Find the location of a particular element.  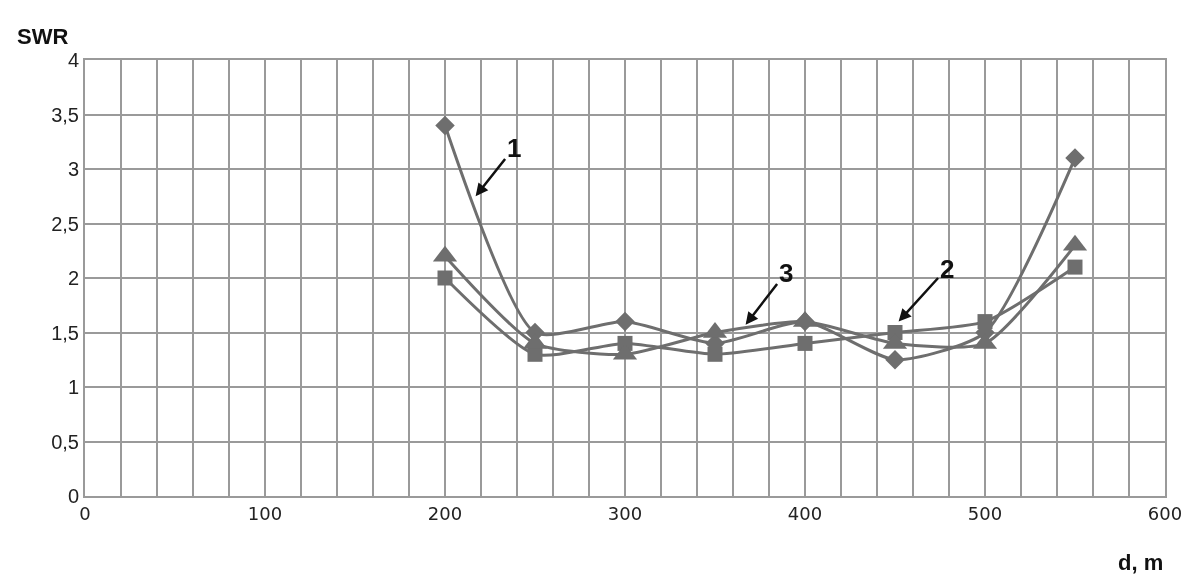

x-axis-title: d, m is located at coordinates (1141, 562).